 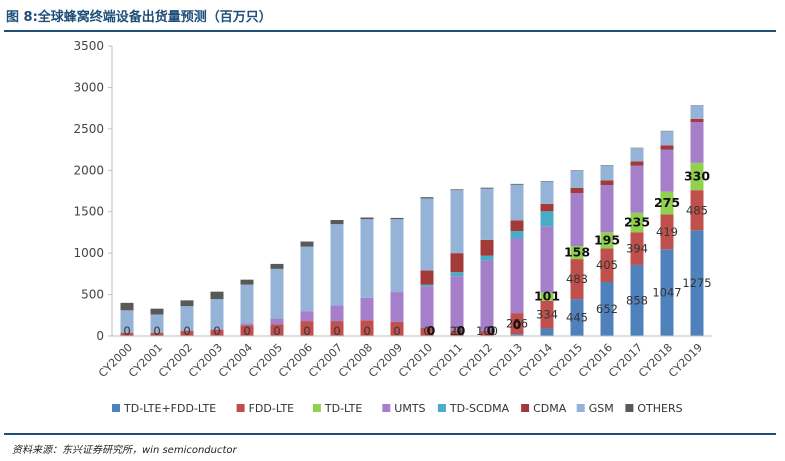 I want to click on y-tick-label: 3500, so click(x=88, y=46).